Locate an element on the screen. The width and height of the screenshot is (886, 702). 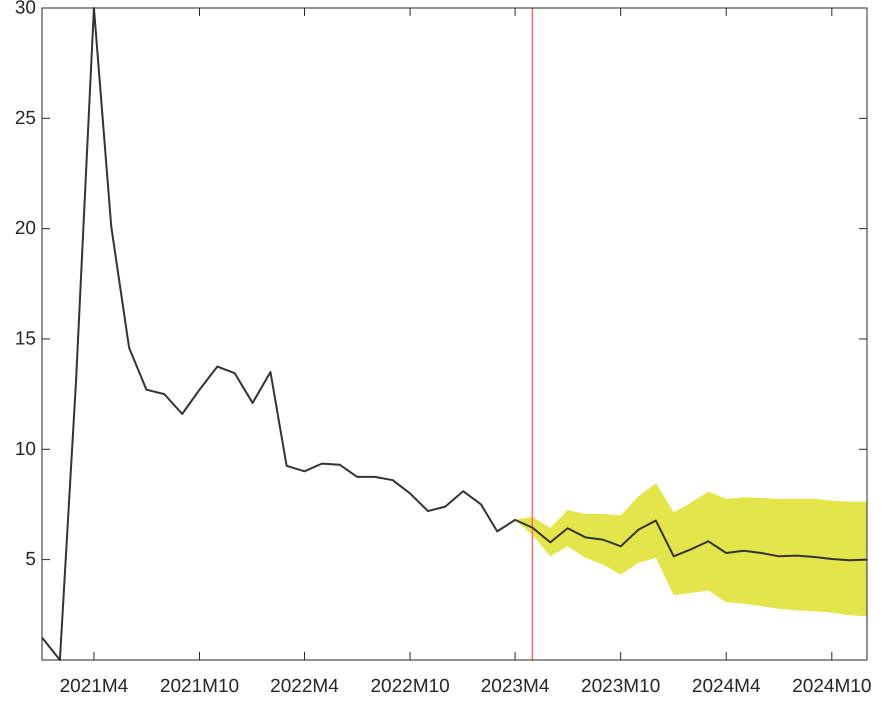
x-tick-label: 2022M4 is located at coordinates (305, 686).